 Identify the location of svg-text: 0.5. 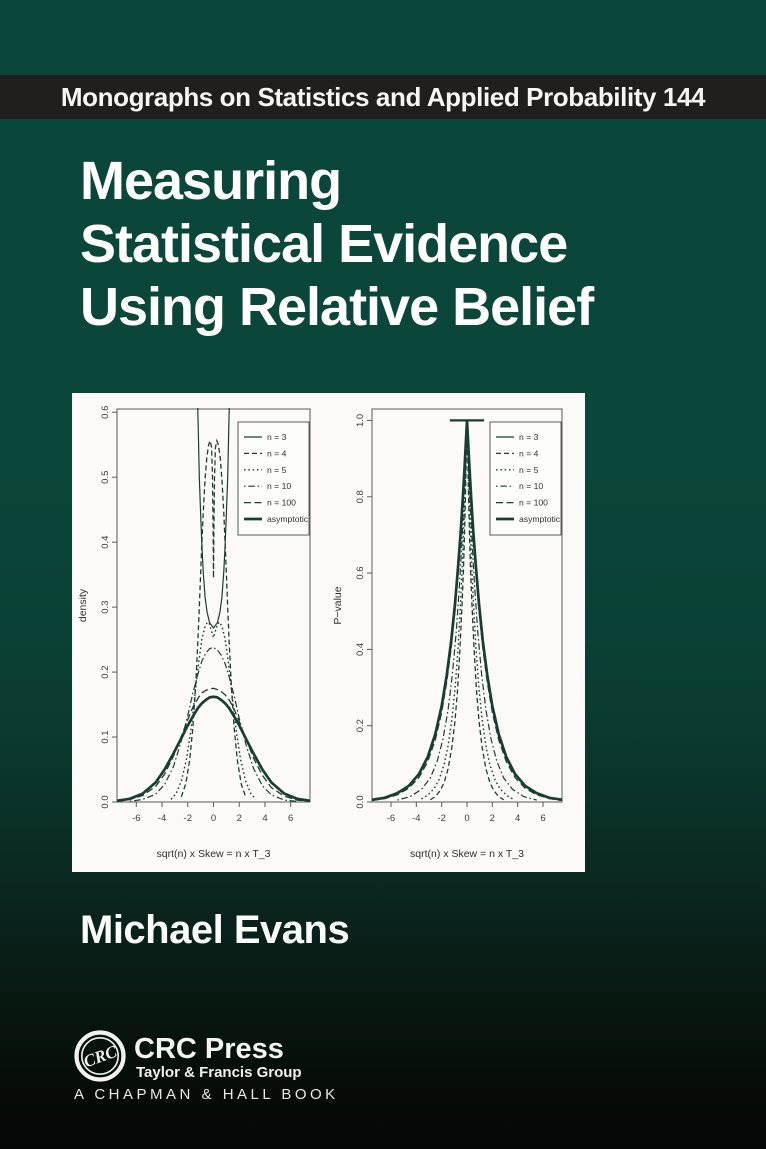
(105, 477).